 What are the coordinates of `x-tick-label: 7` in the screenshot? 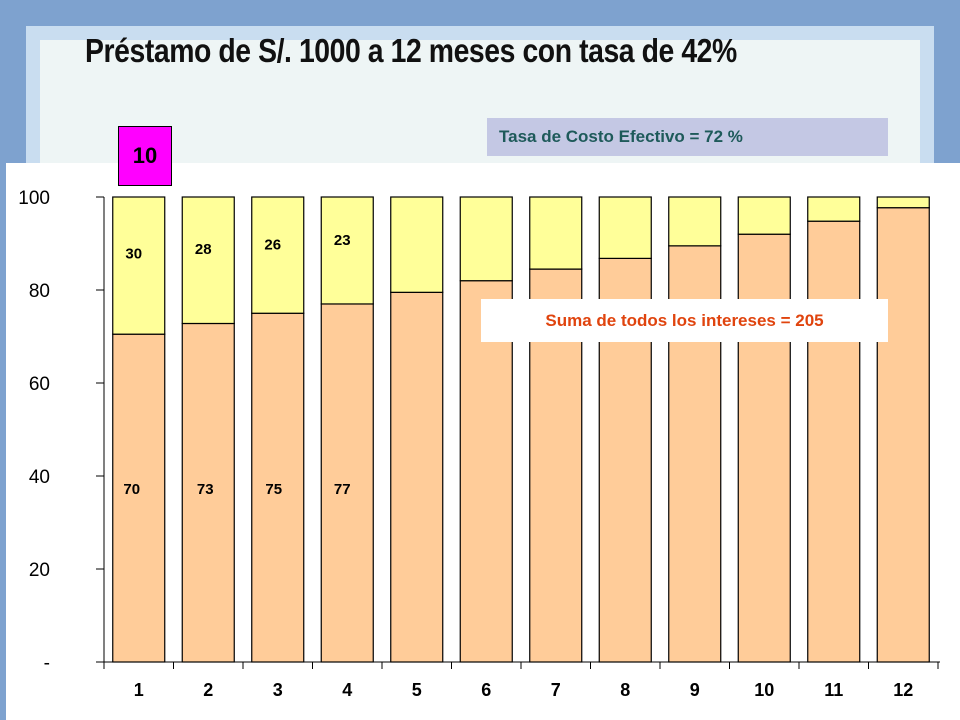 It's located at (556, 690).